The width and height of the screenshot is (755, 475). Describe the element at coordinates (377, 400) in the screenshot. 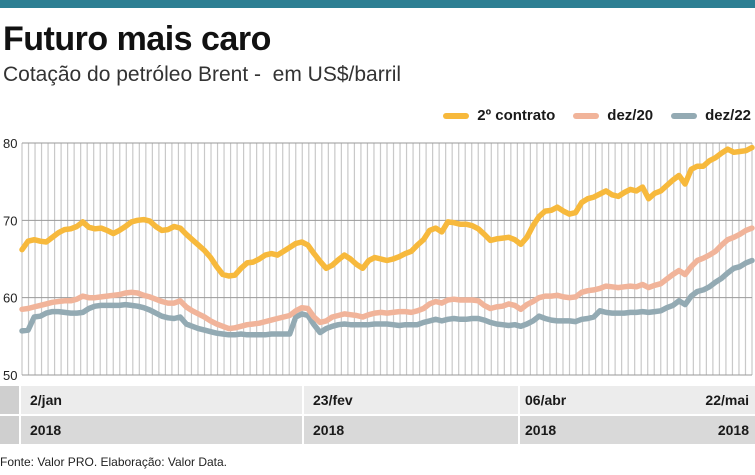

I see `x-axis-date-band` at that location.